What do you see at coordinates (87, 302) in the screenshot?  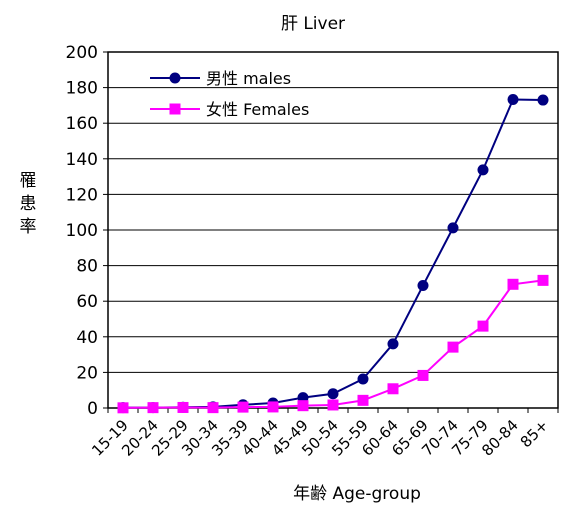 I see `y-tick-label: 60` at bounding box center [87, 302].